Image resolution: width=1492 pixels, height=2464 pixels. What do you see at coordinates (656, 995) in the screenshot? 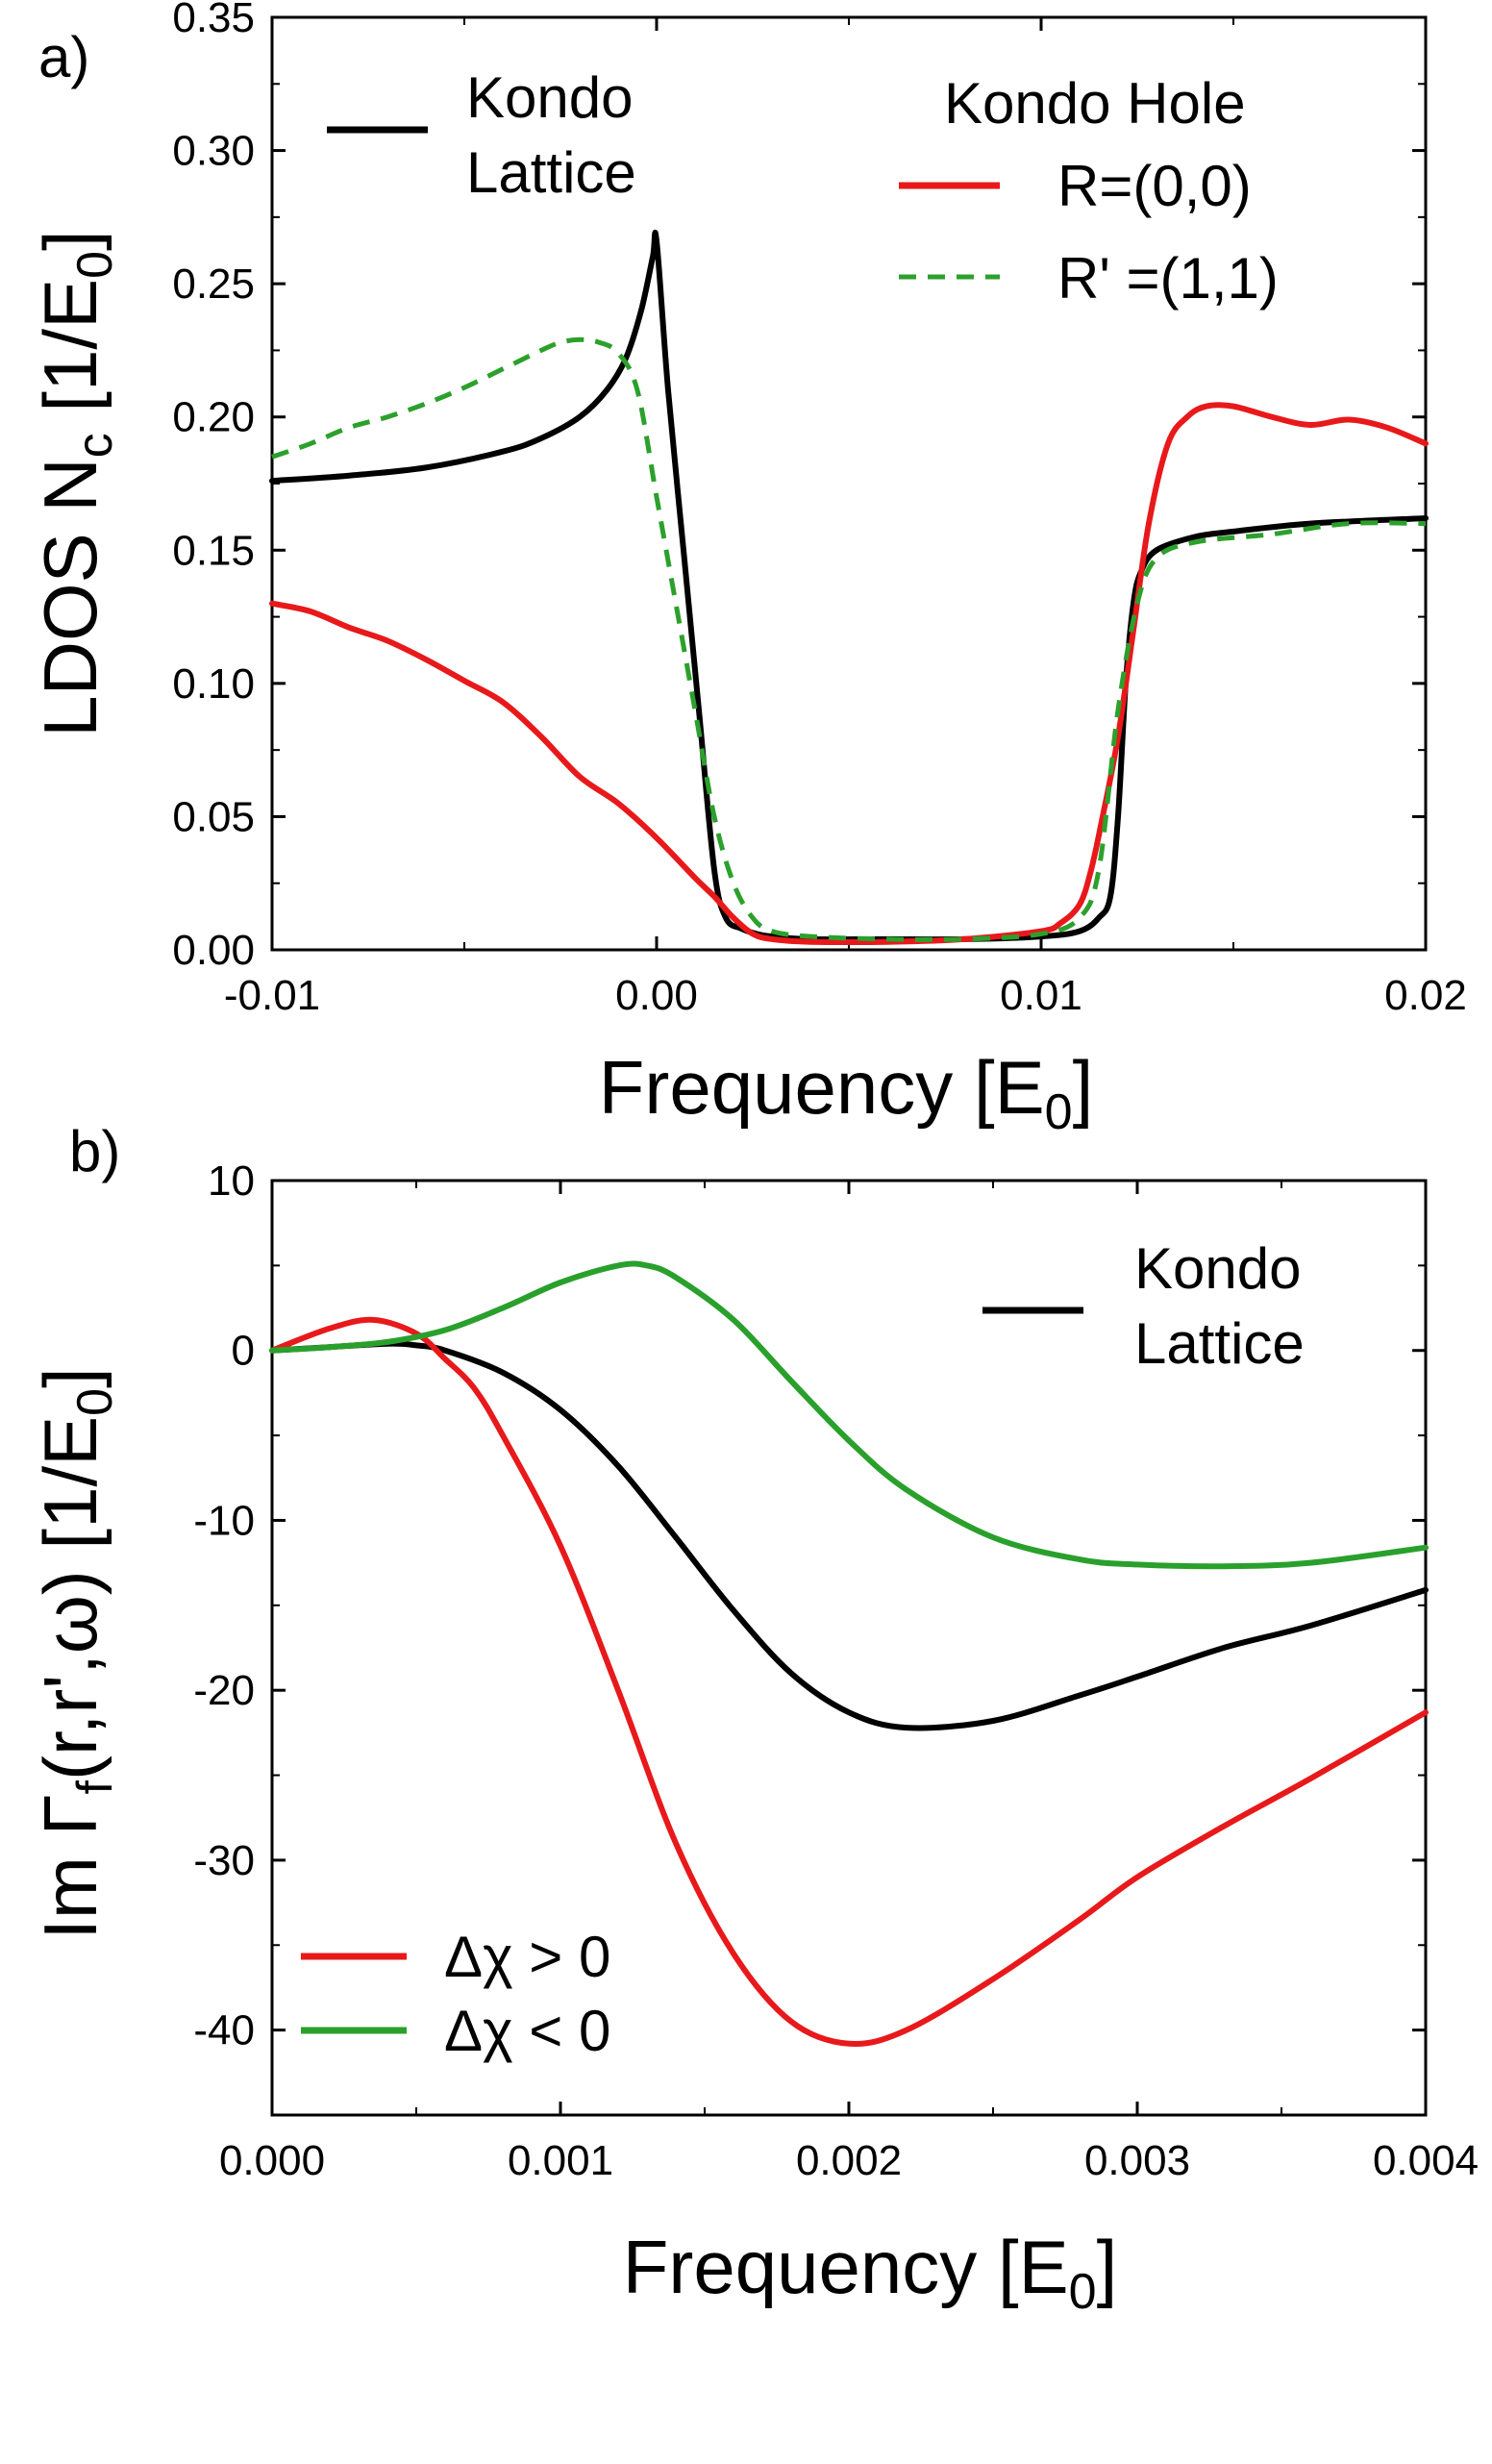
I see `x-tick-label: 0.00` at bounding box center [656, 995].